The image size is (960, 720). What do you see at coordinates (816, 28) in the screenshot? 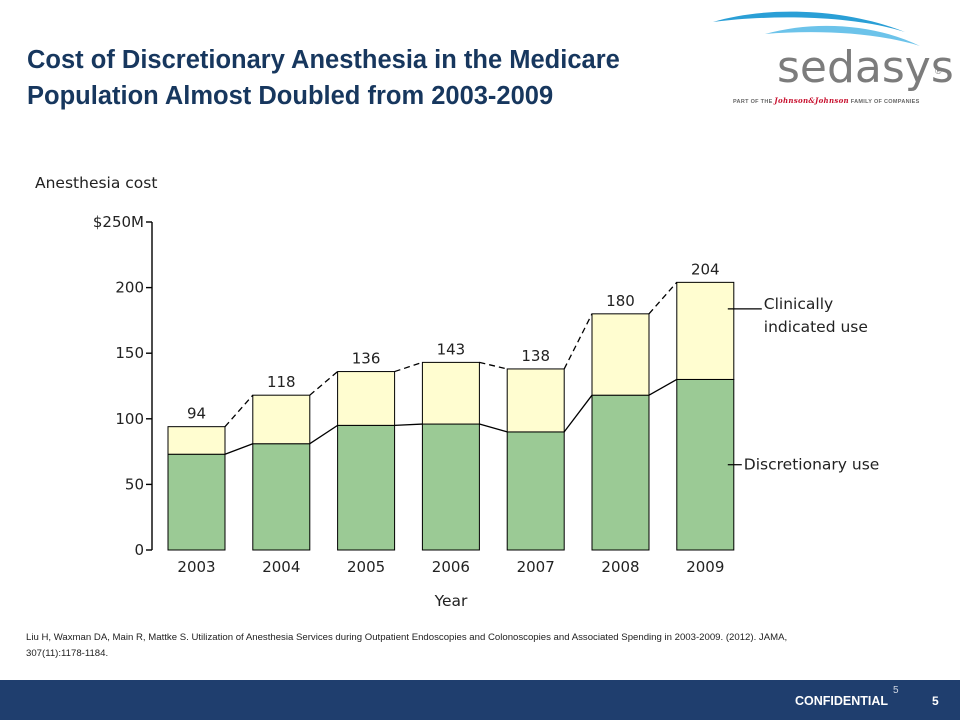
I see `logo-wave-icon` at bounding box center [816, 28].